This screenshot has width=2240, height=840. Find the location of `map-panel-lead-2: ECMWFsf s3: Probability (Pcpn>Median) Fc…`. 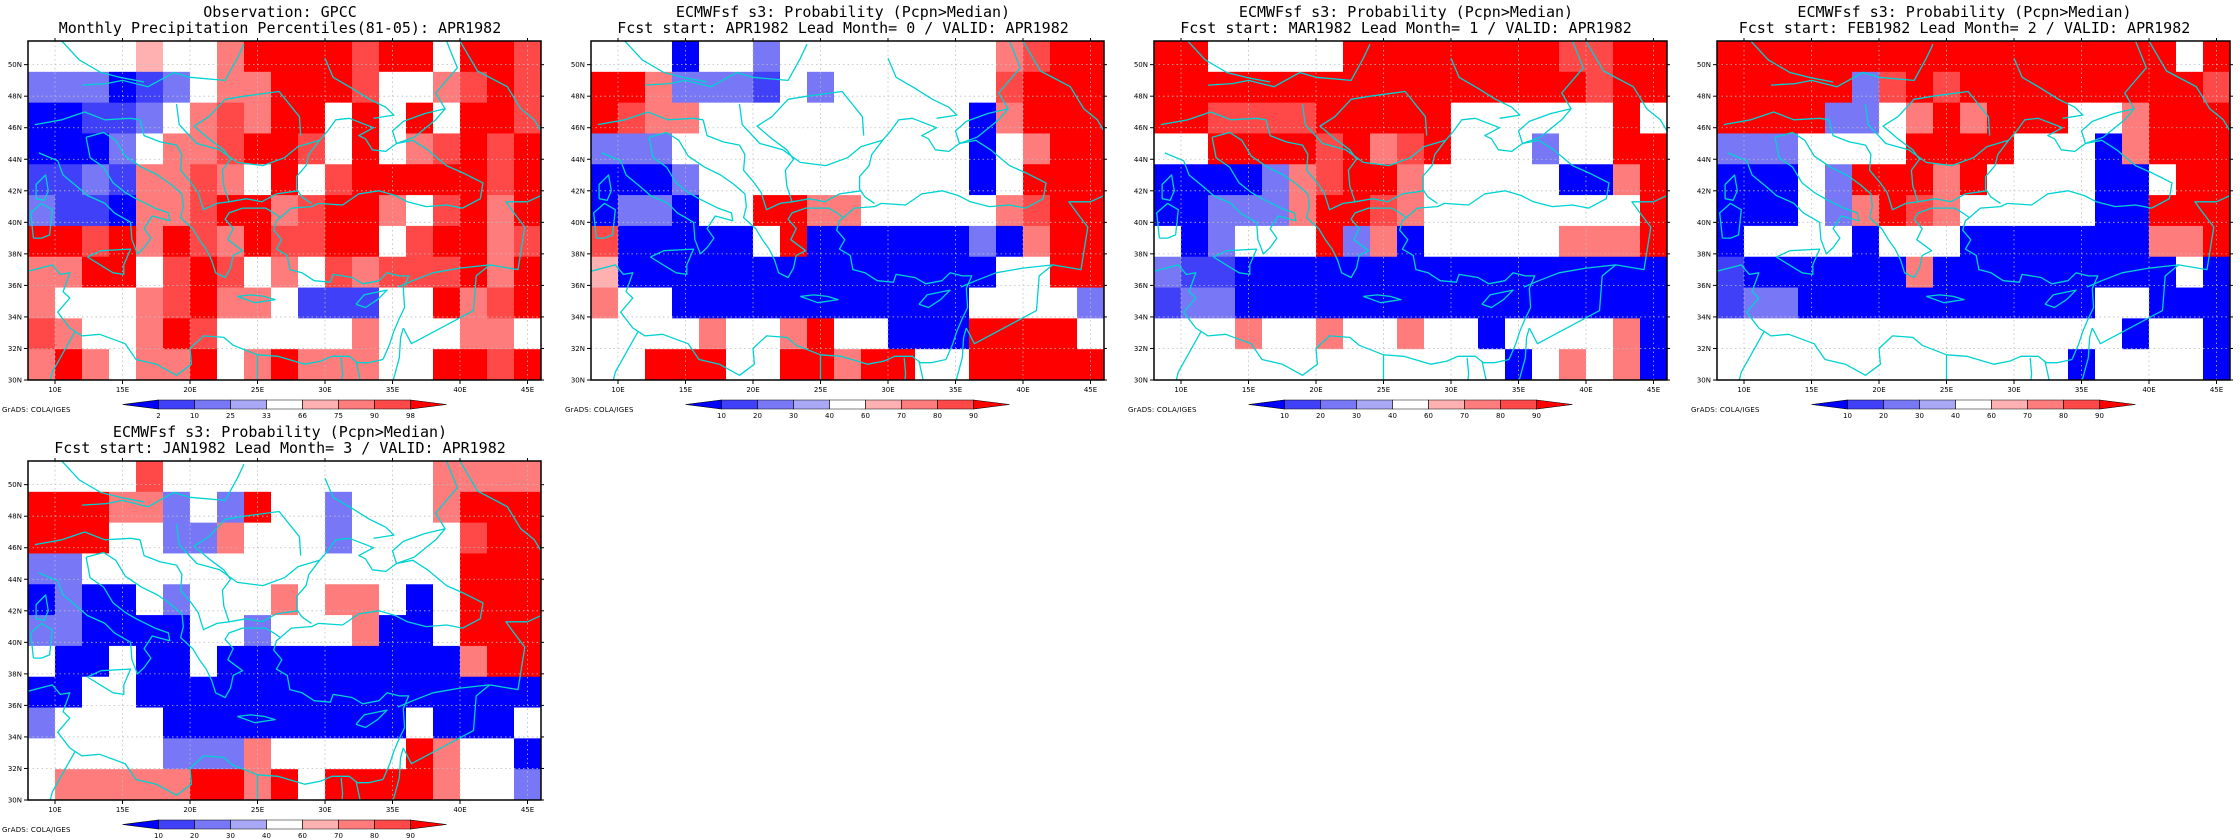

map-panel-lead-2: ECMWFsf s3: Probability (Pcpn>Median) Fc… is located at coordinates (1964, 210).